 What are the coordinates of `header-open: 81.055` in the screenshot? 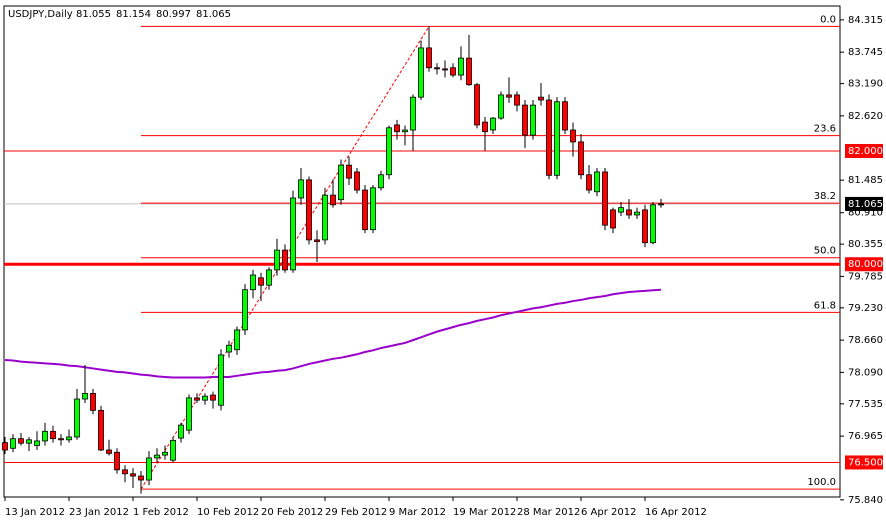 It's located at (93, 14).